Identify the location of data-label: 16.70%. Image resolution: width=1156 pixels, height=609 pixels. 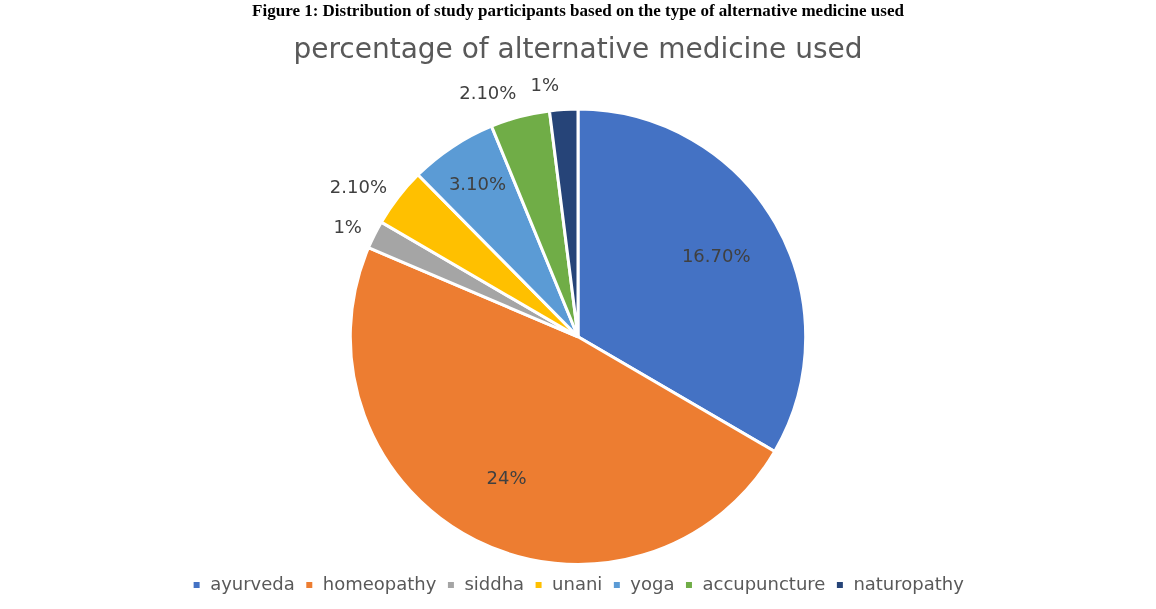
(716, 256).